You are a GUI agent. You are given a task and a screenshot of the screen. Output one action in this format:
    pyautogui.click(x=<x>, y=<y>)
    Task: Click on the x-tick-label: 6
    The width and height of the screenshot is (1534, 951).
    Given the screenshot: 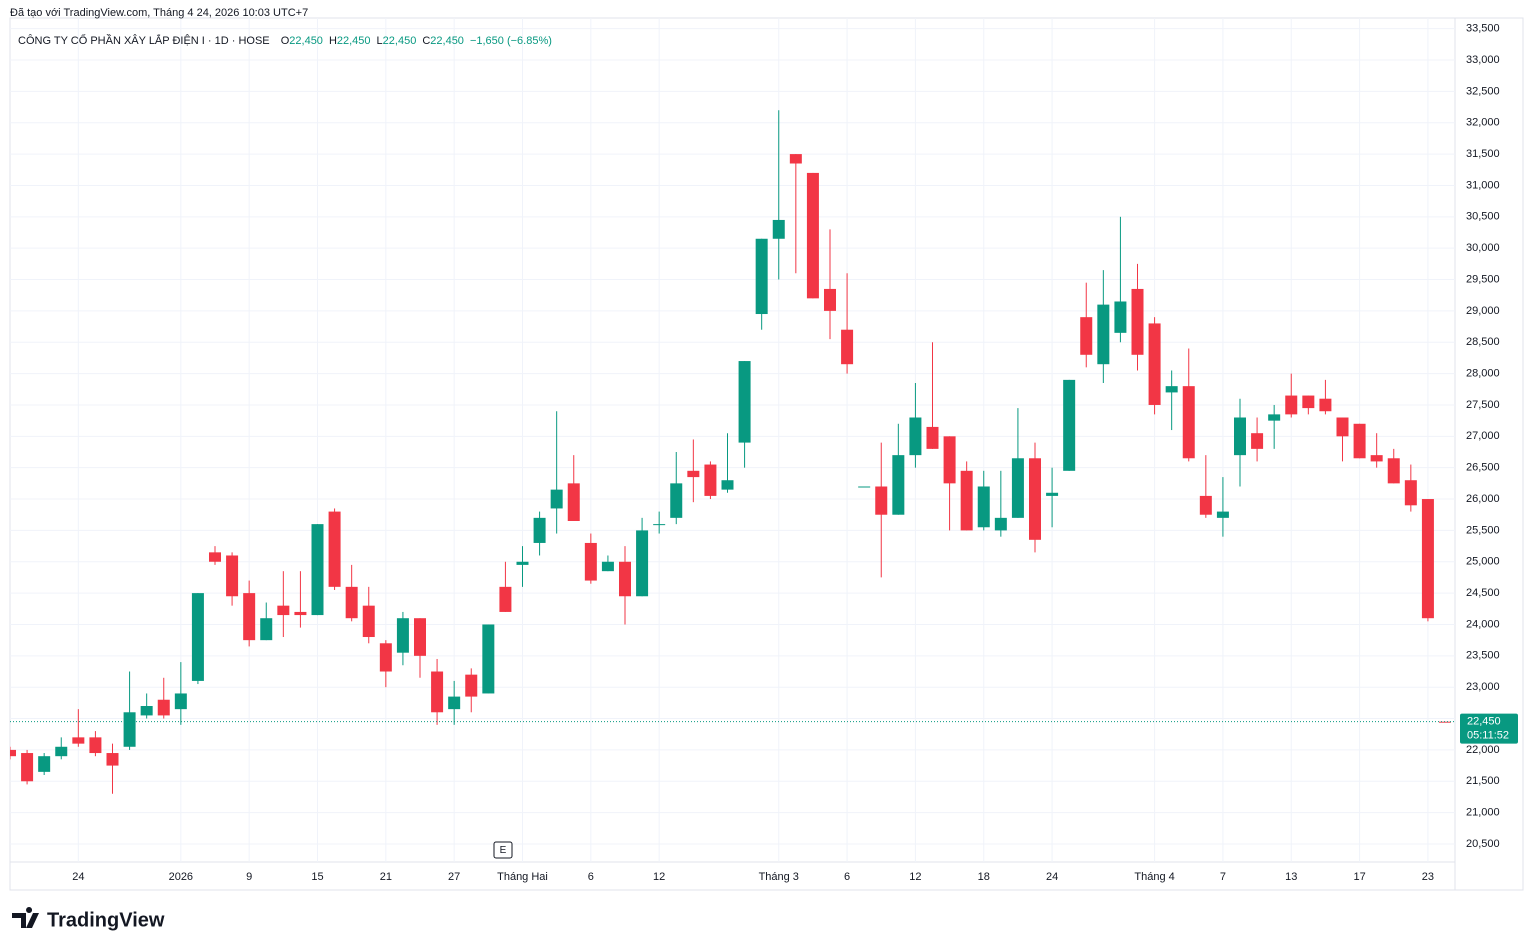 What is the action you would take?
    pyautogui.click(x=591, y=877)
    